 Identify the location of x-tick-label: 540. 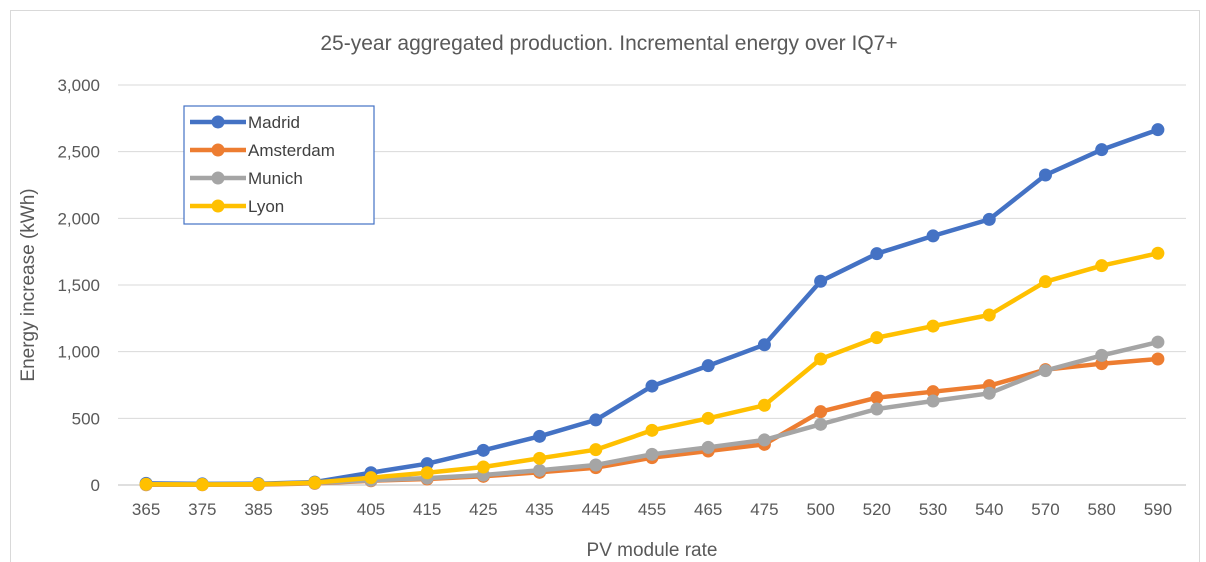
(989, 509).